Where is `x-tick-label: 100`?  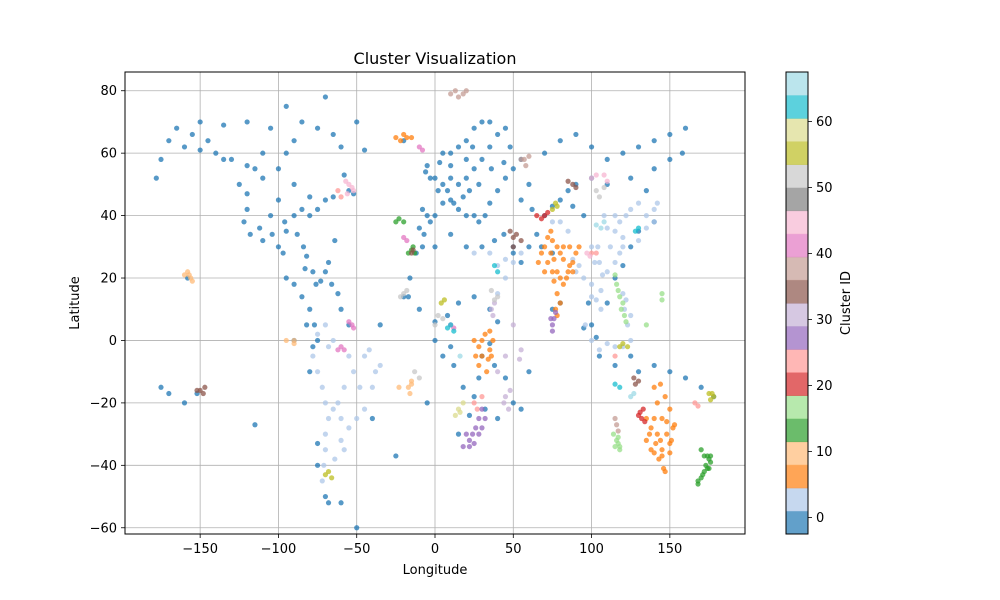 x-tick-label: 100 is located at coordinates (591, 549).